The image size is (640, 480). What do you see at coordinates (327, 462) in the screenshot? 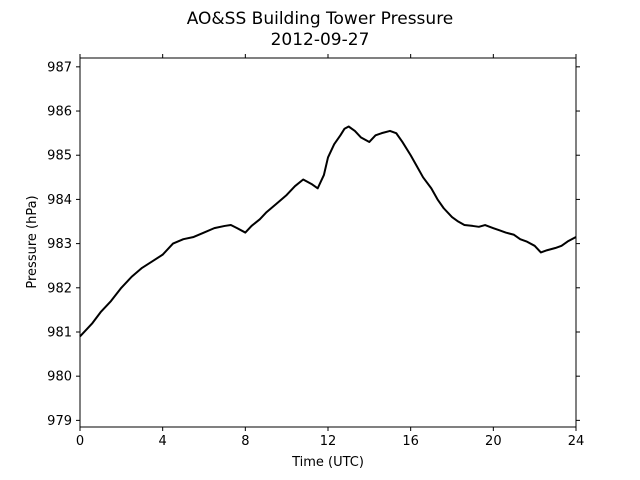
I see `x-axis-label: Time (UTC)` at bounding box center [327, 462].